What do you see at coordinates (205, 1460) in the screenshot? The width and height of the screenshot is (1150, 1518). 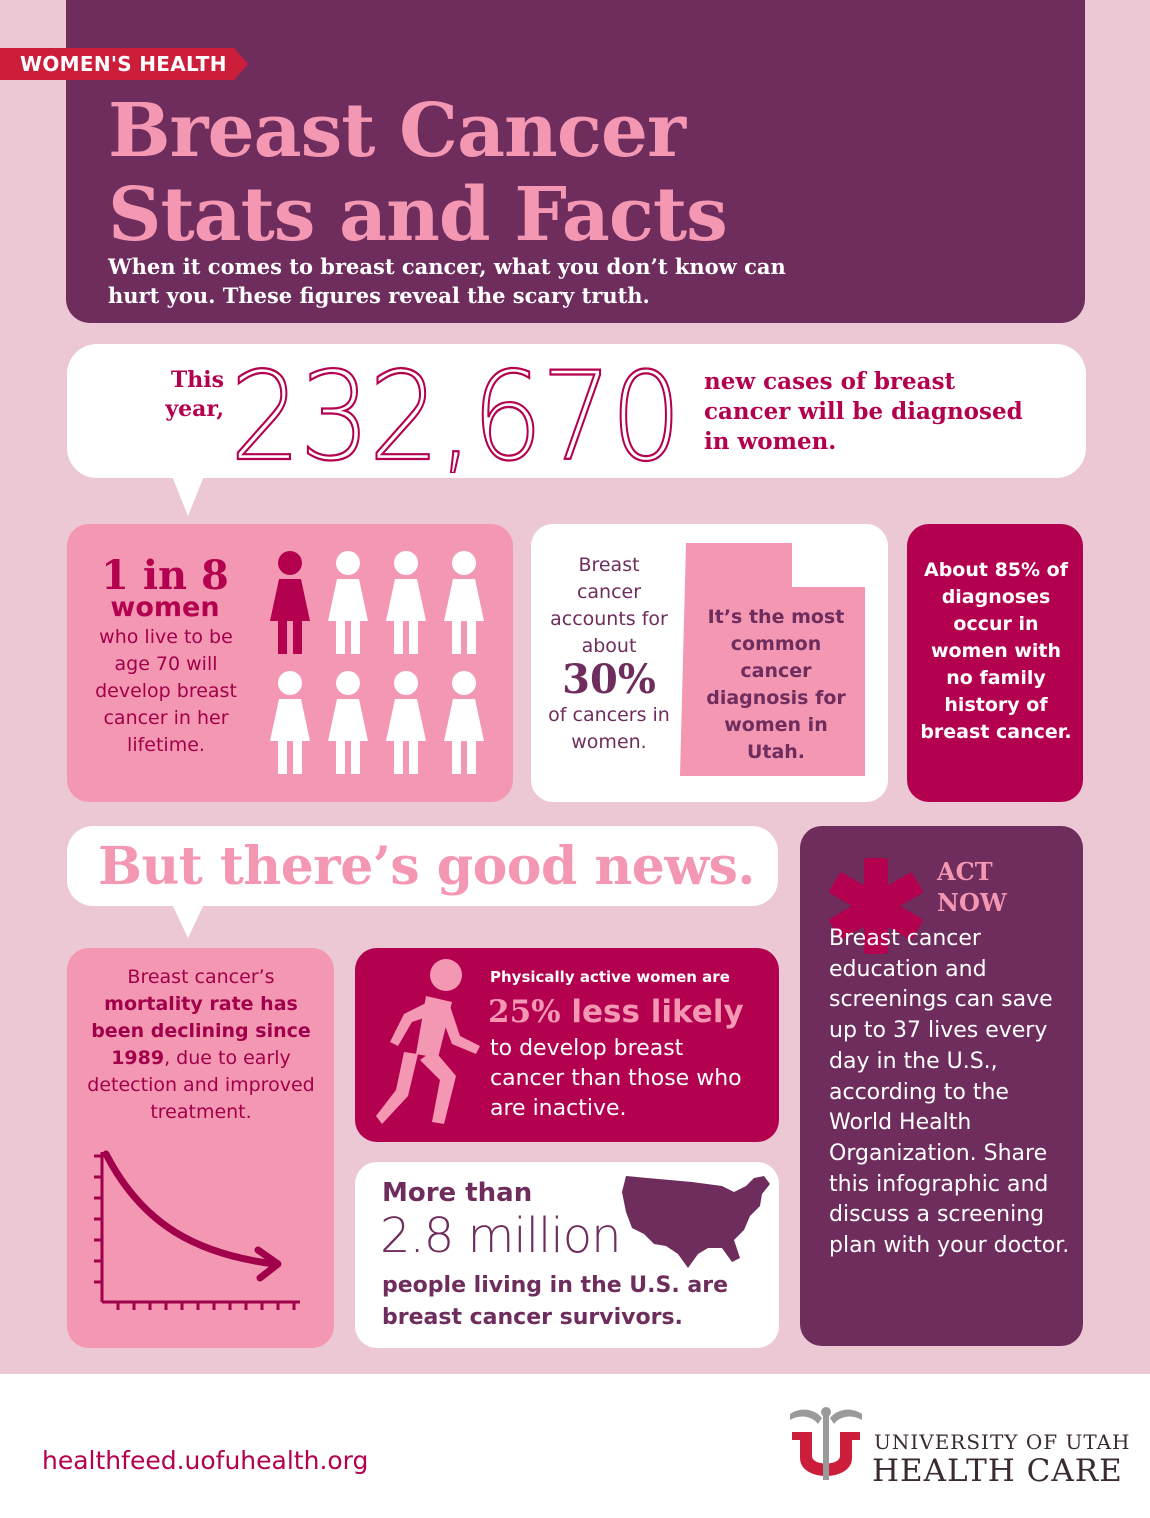 I see `footer-url: healthfeed.uofuhealth.org` at bounding box center [205, 1460].